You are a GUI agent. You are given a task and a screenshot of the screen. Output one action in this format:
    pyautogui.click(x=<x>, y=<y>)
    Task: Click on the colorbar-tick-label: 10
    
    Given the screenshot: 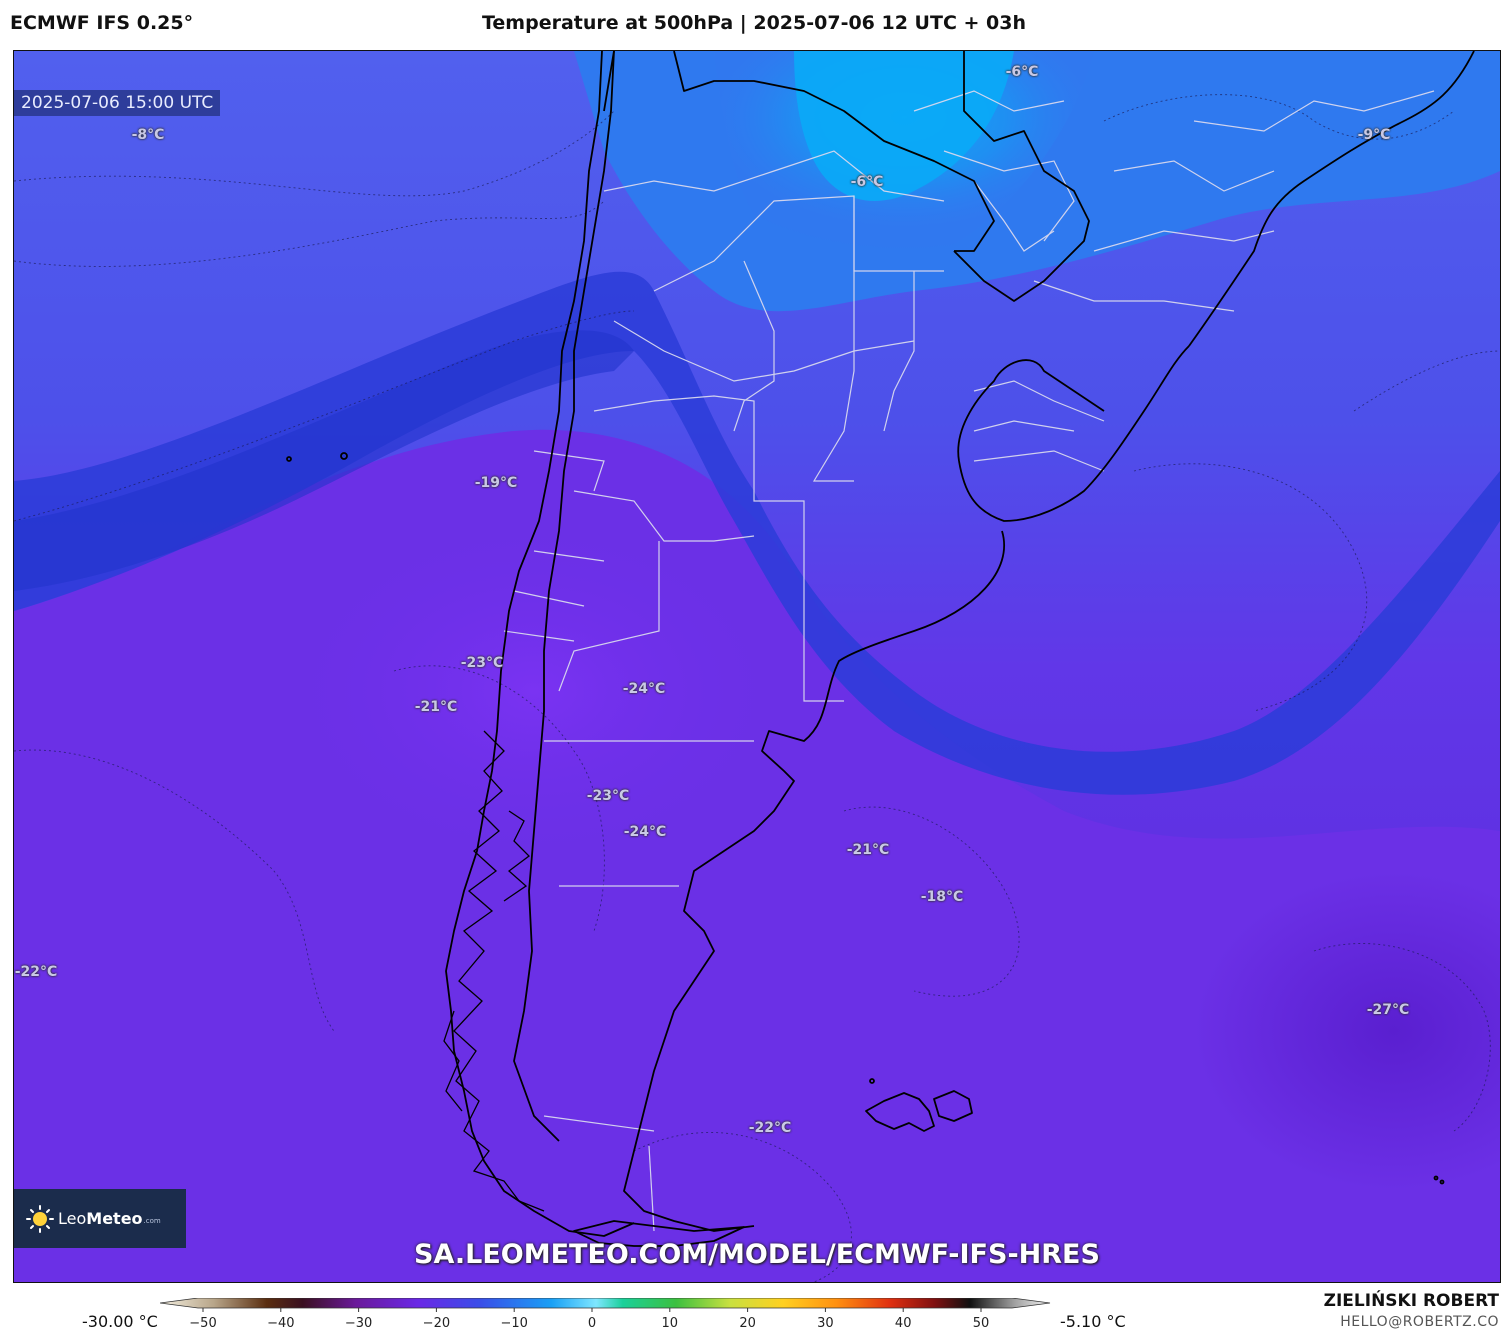 What is the action you would take?
    pyautogui.click(x=670, y=1323)
    